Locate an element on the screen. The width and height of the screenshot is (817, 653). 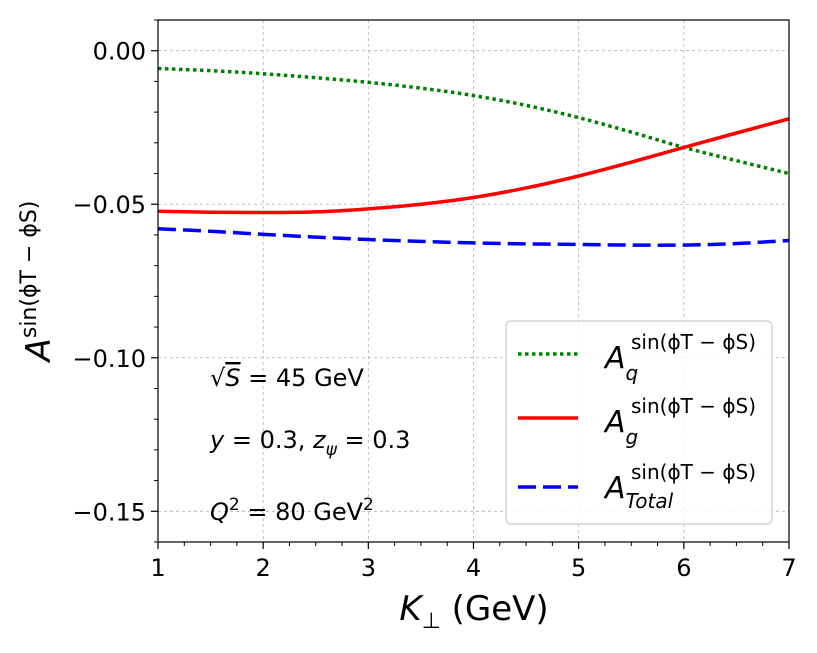
legend-label-q: Aqsin(ϕT − ϕS) is located at coordinates (679, 357).